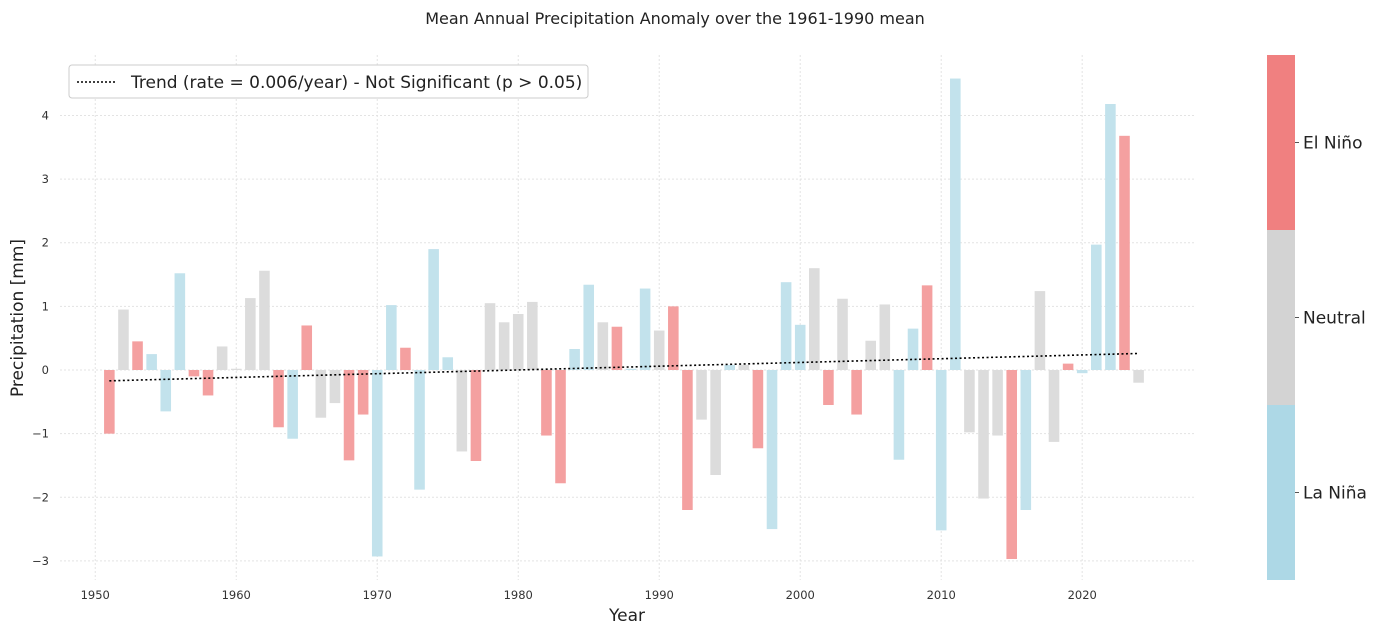 The image size is (1380, 639). What do you see at coordinates (45, 306) in the screenshot?
I see `y-tick-label: 1` at bounding box center [45, 306].